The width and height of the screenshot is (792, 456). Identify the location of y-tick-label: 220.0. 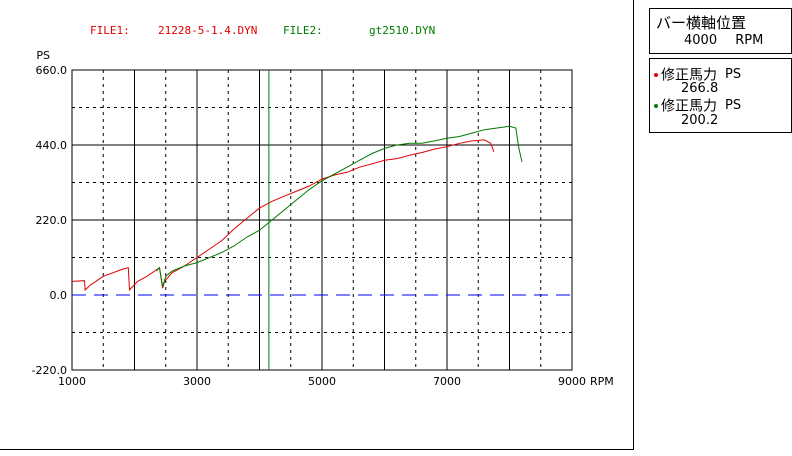
(52, 220).